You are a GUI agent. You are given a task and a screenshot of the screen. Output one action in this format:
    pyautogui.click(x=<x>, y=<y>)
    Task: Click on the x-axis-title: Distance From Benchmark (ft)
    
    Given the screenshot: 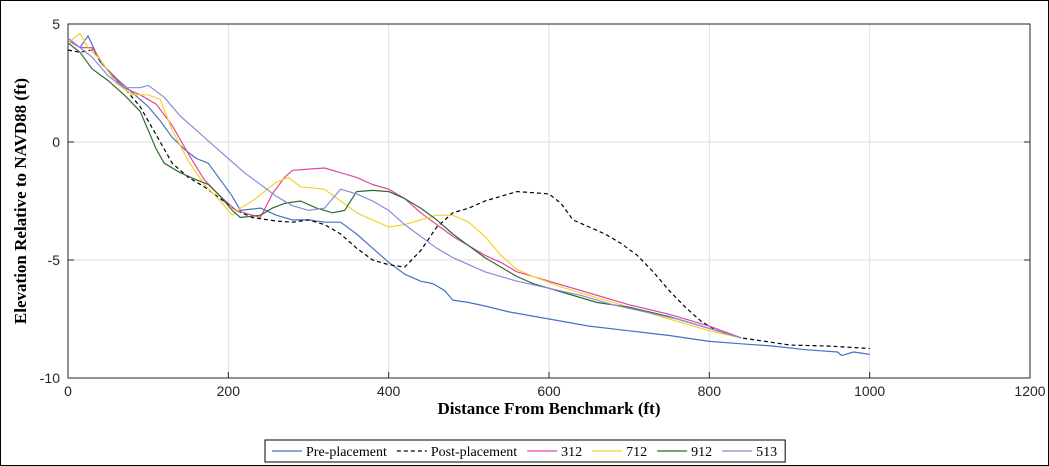 What is the action you would take?
    pyautogui.click(x=548, y=408)
    